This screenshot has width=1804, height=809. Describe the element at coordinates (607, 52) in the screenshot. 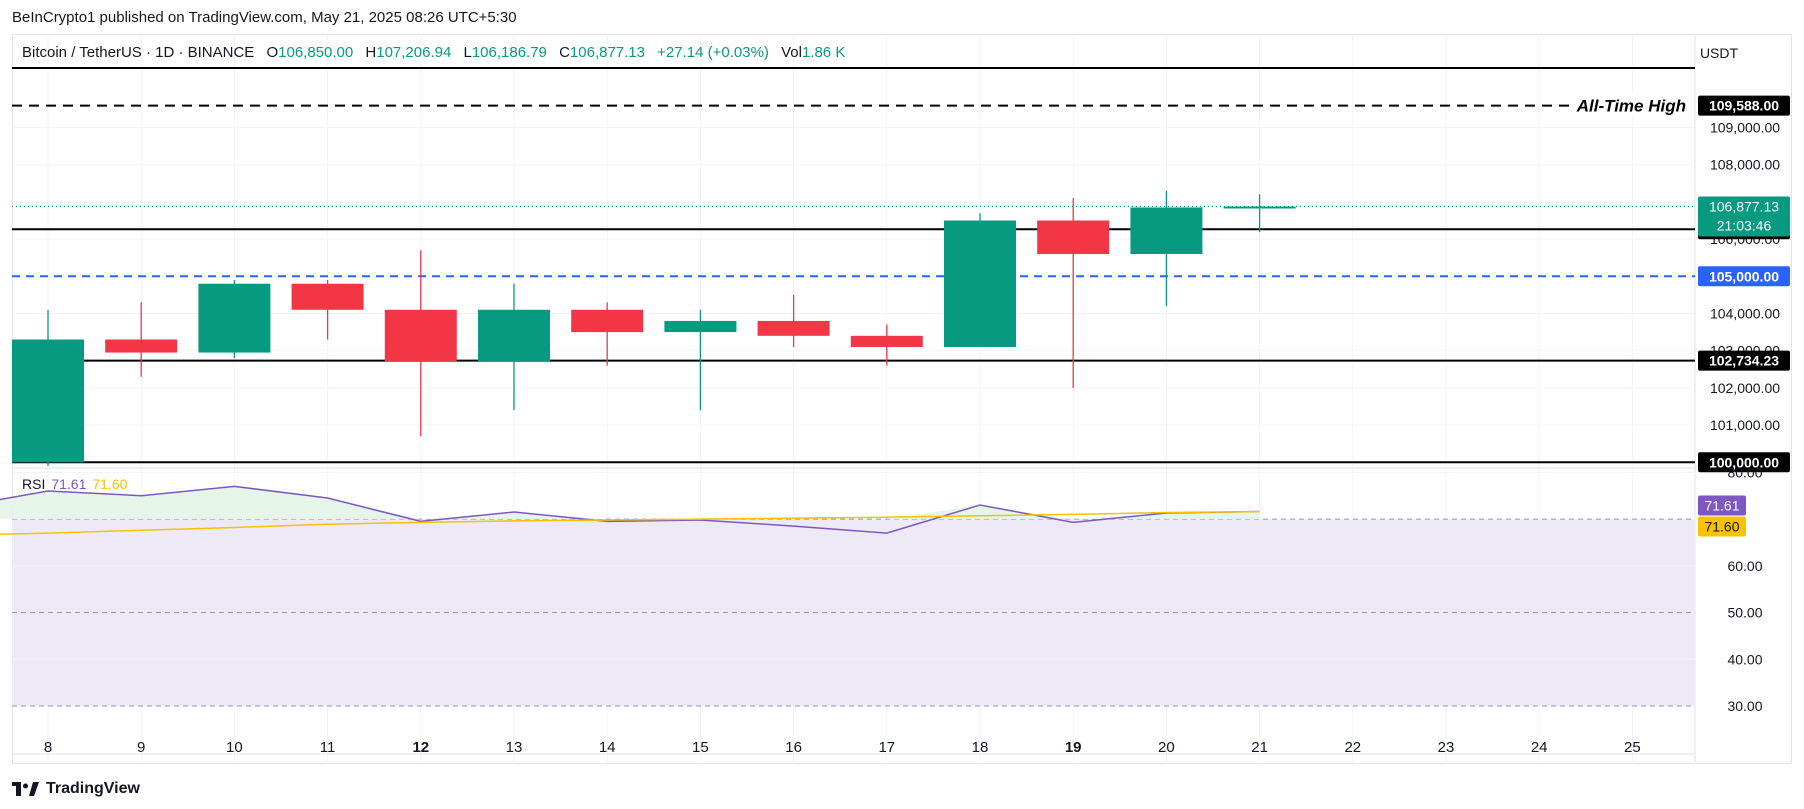

I see `close-value: 106,877.13` at that location.